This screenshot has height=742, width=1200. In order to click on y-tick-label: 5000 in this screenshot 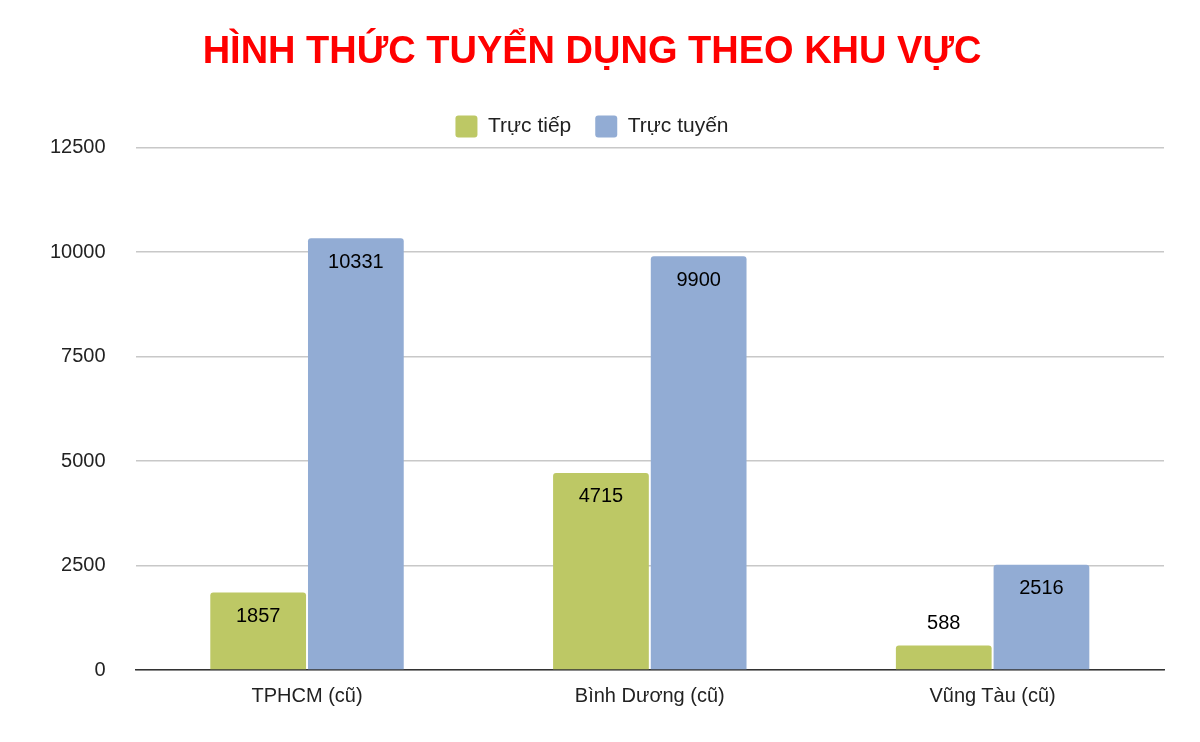, I will do `click(83, 459)`.